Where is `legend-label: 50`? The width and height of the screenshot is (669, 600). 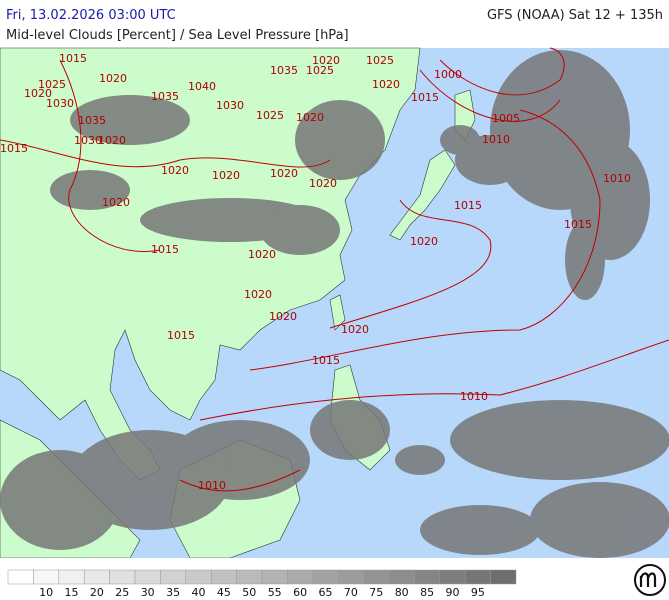 legend-label: 50 is located at coordinates (249, 592).